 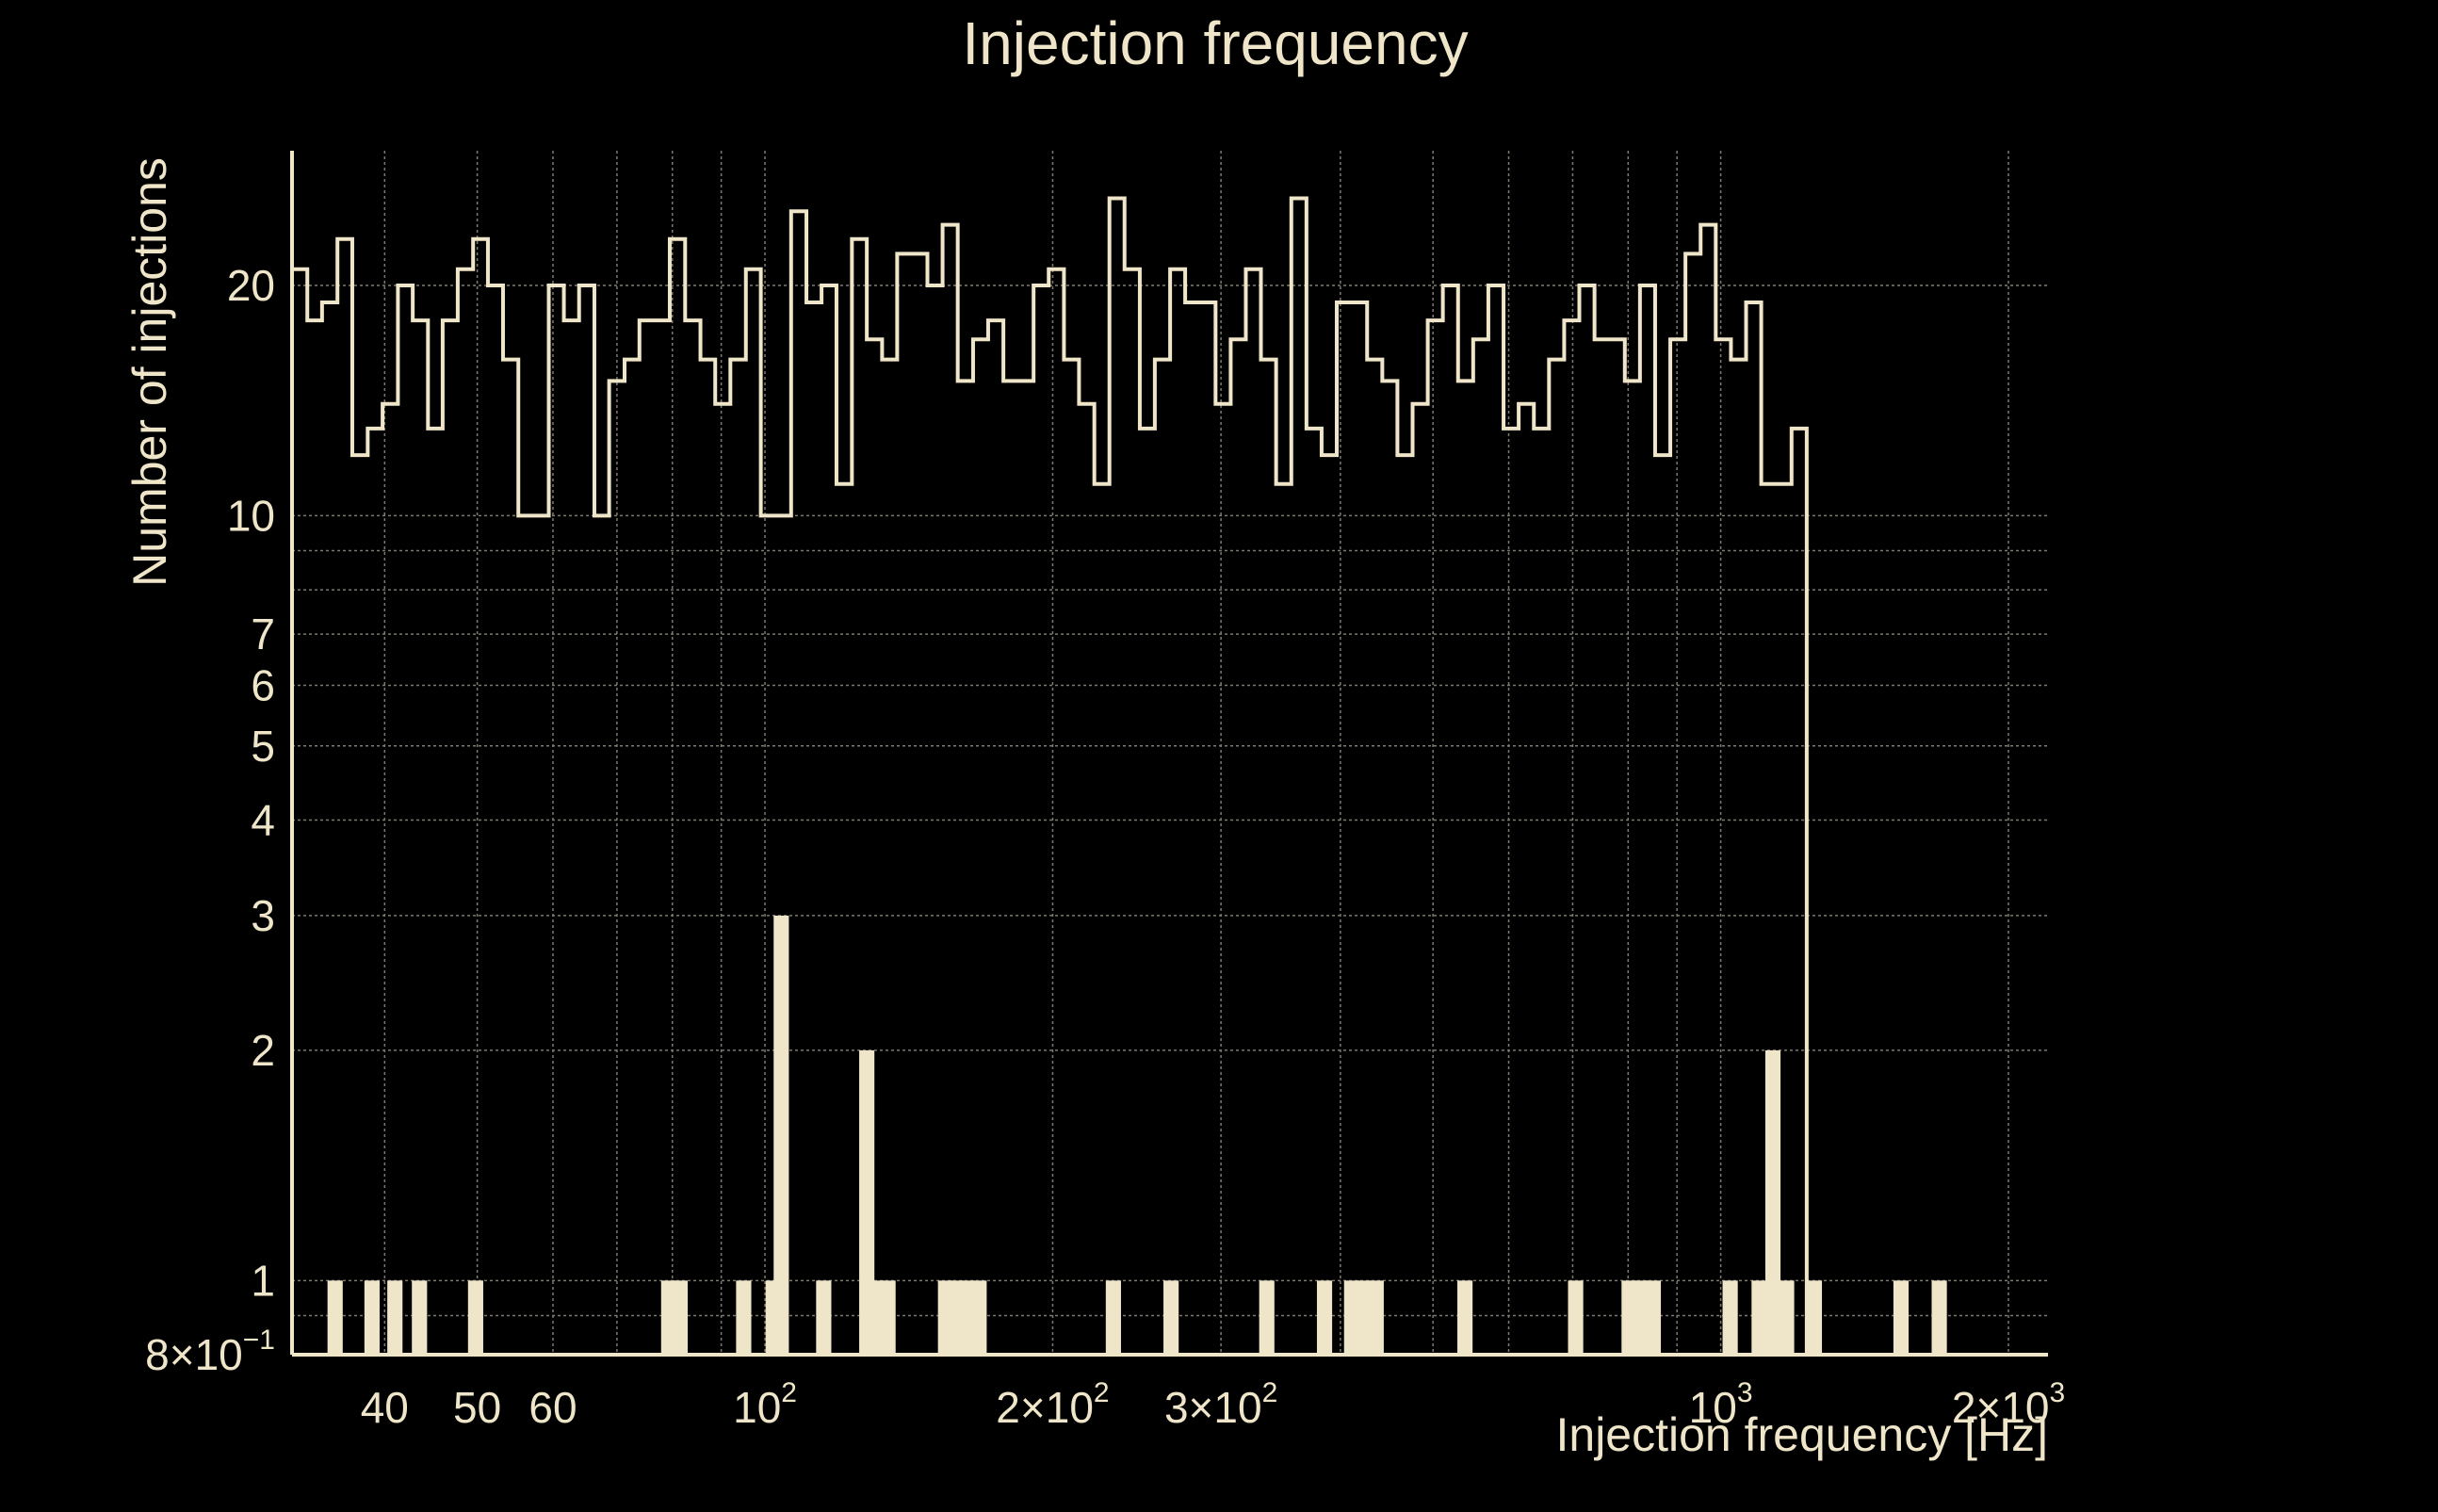 I want to click on x-tick-labels: 40 50 60 10² 2×10² 3×10² 10³ 2×10³, so click(x=1213, y=1404).